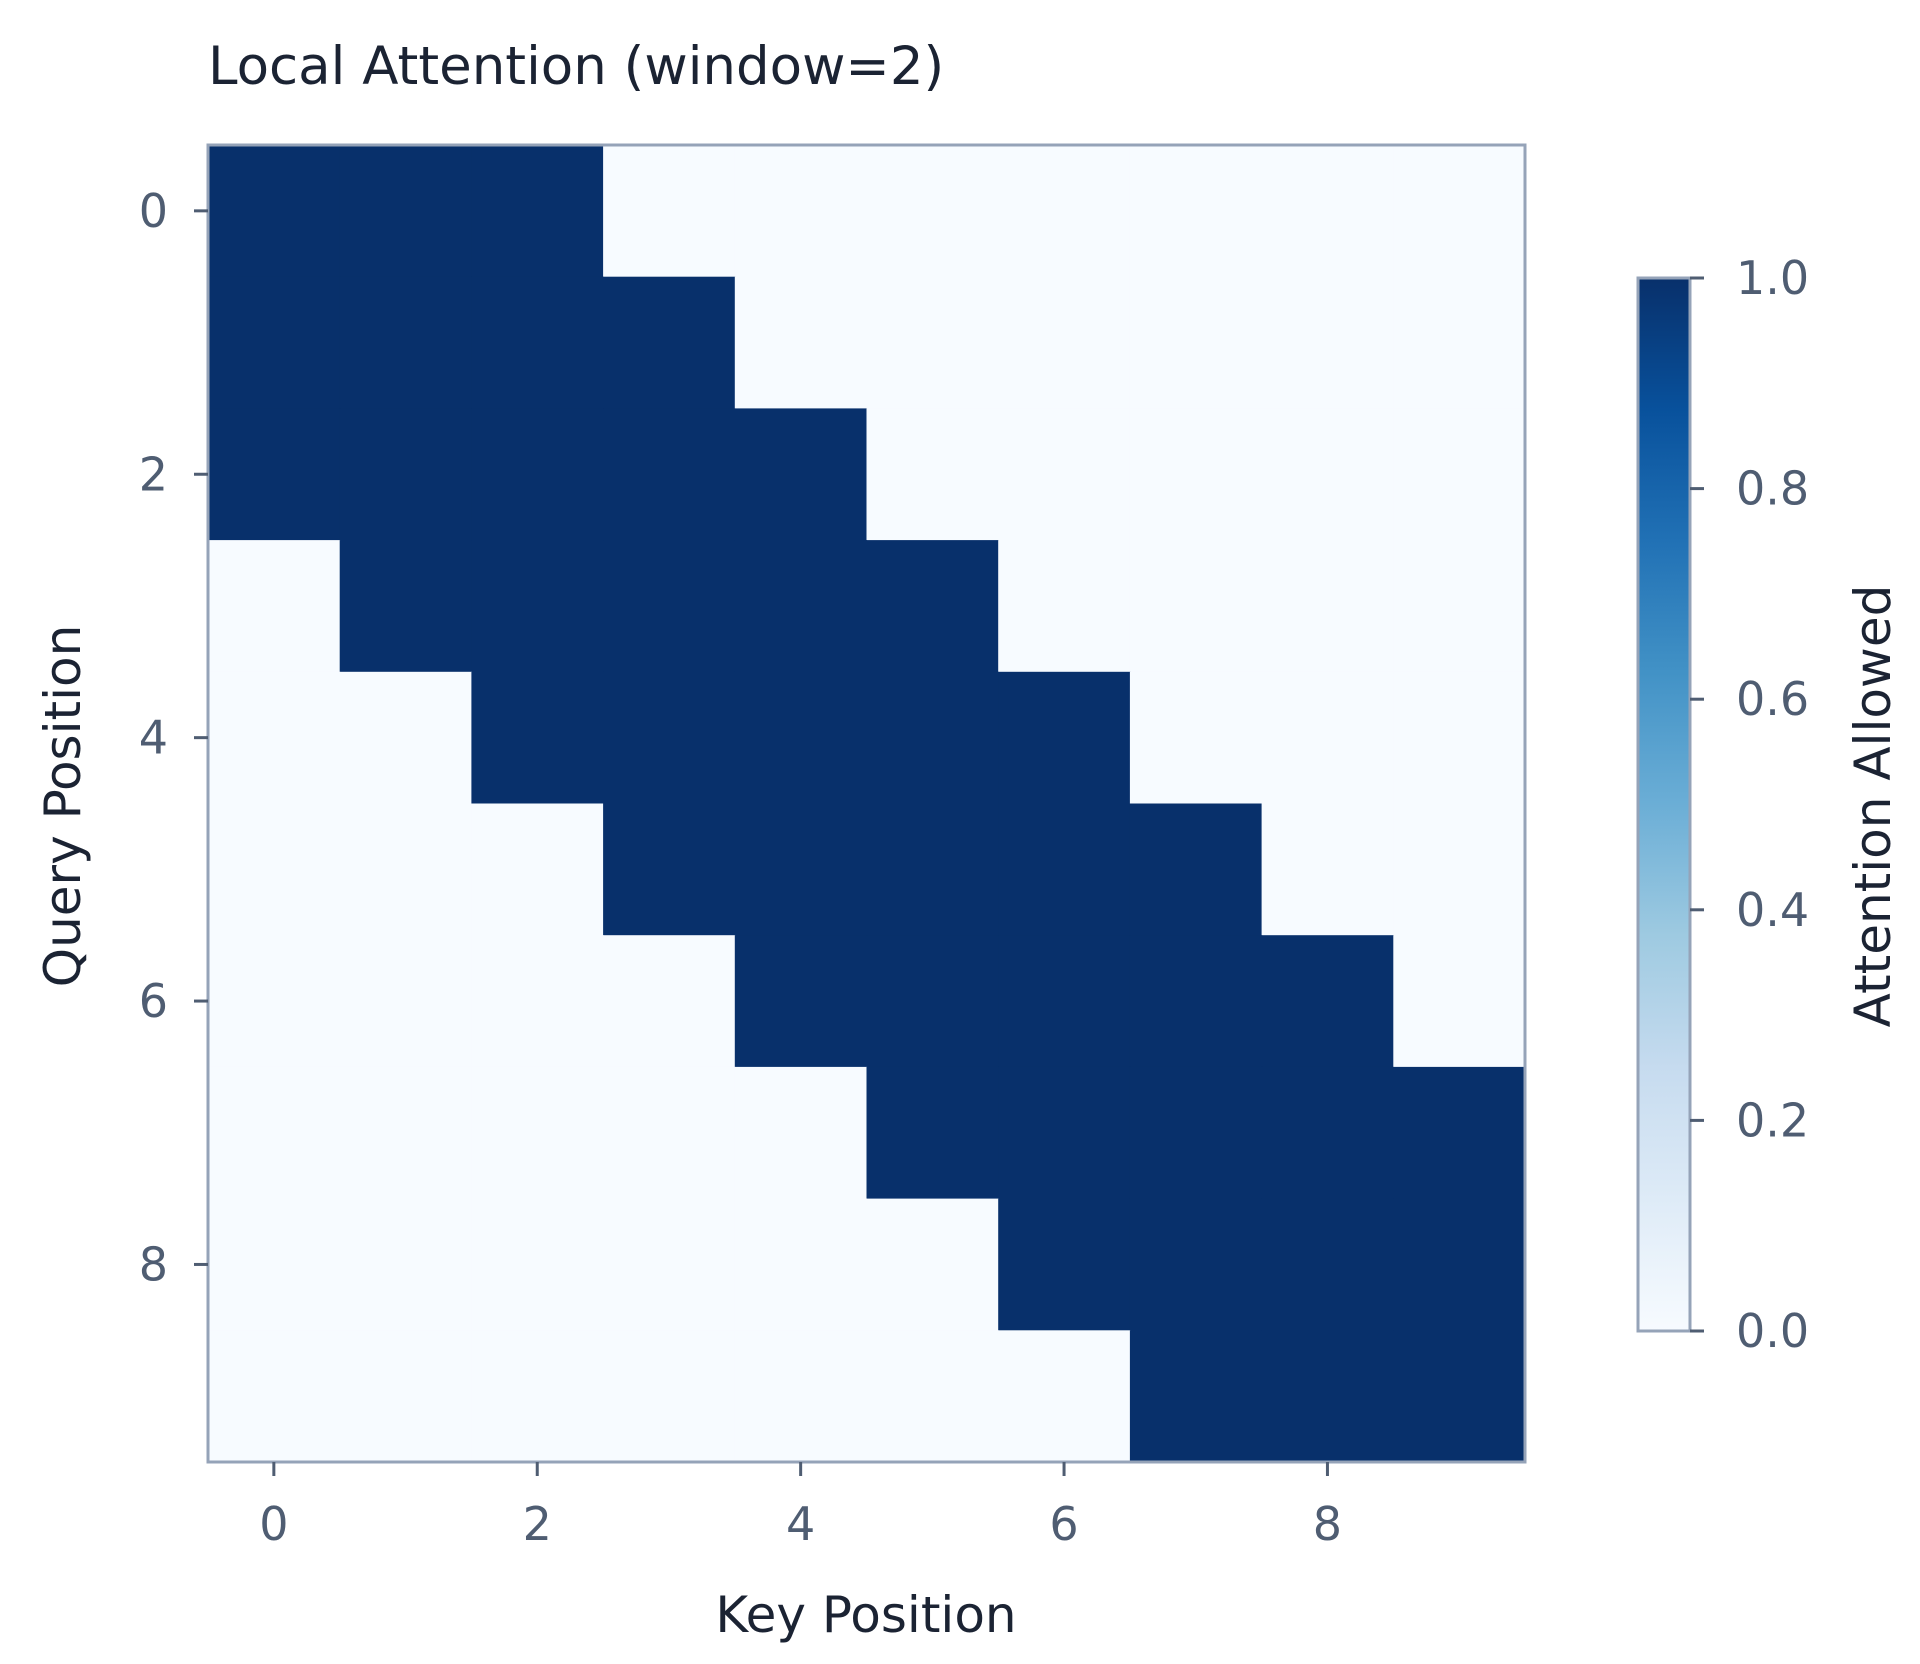 Image resolution: width=1920 pixels, height=1664 pixels. I want to click on colorbar-tick-label: 0.6, so click(1772, 699).